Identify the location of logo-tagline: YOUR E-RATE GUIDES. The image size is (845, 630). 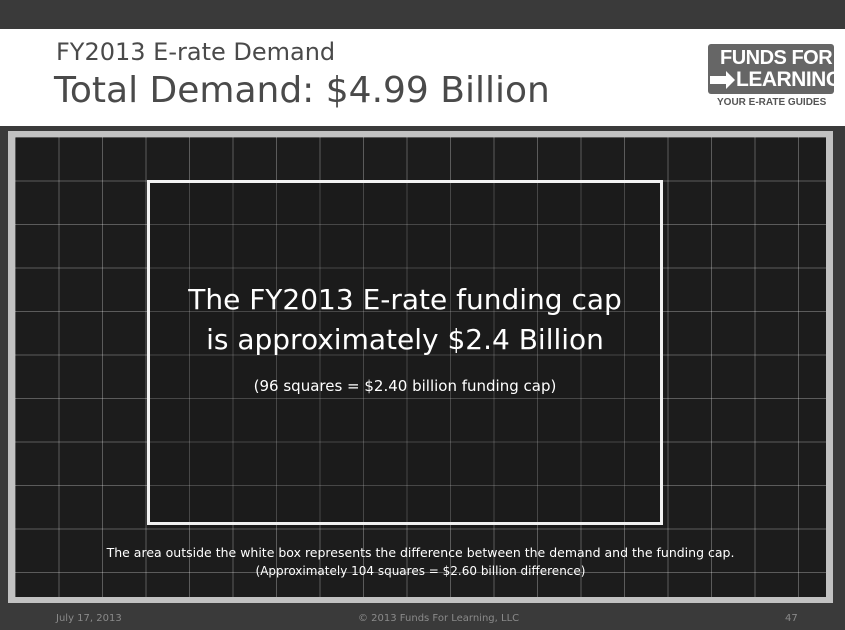
(772, 102).